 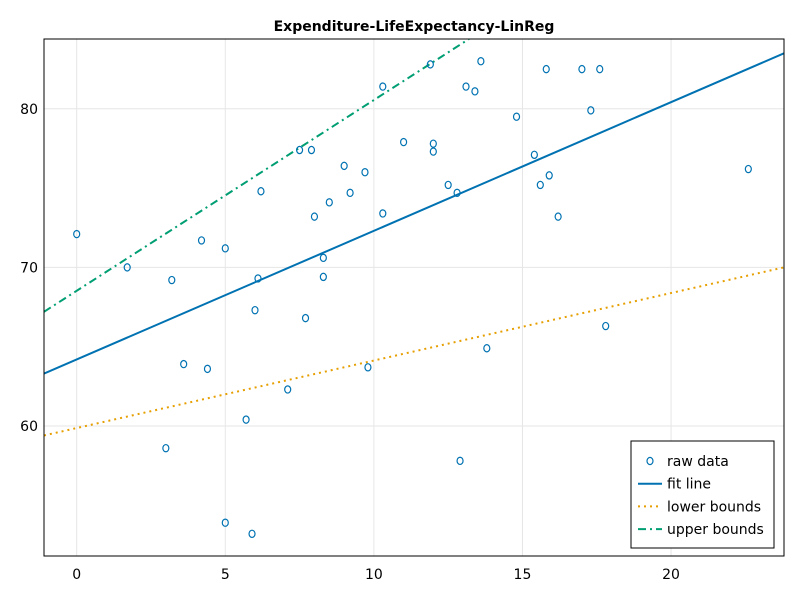 I want to click on legend-label: raw data, so click(x=698, y=462).